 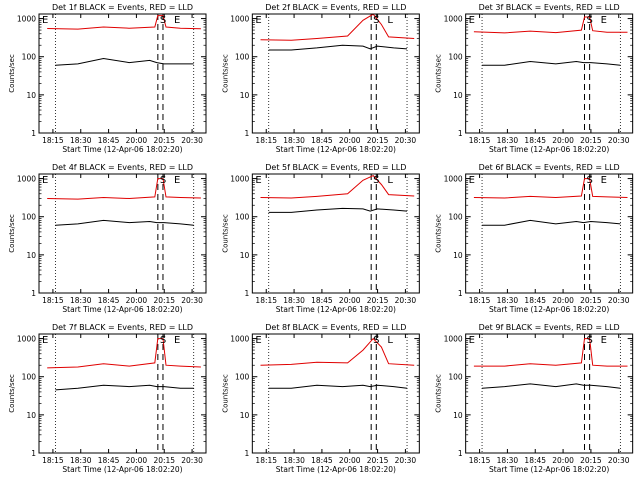 I want to click on panel-title: Det 3f BLACK = Events, RED = LLD, so click(x=549, y=7).